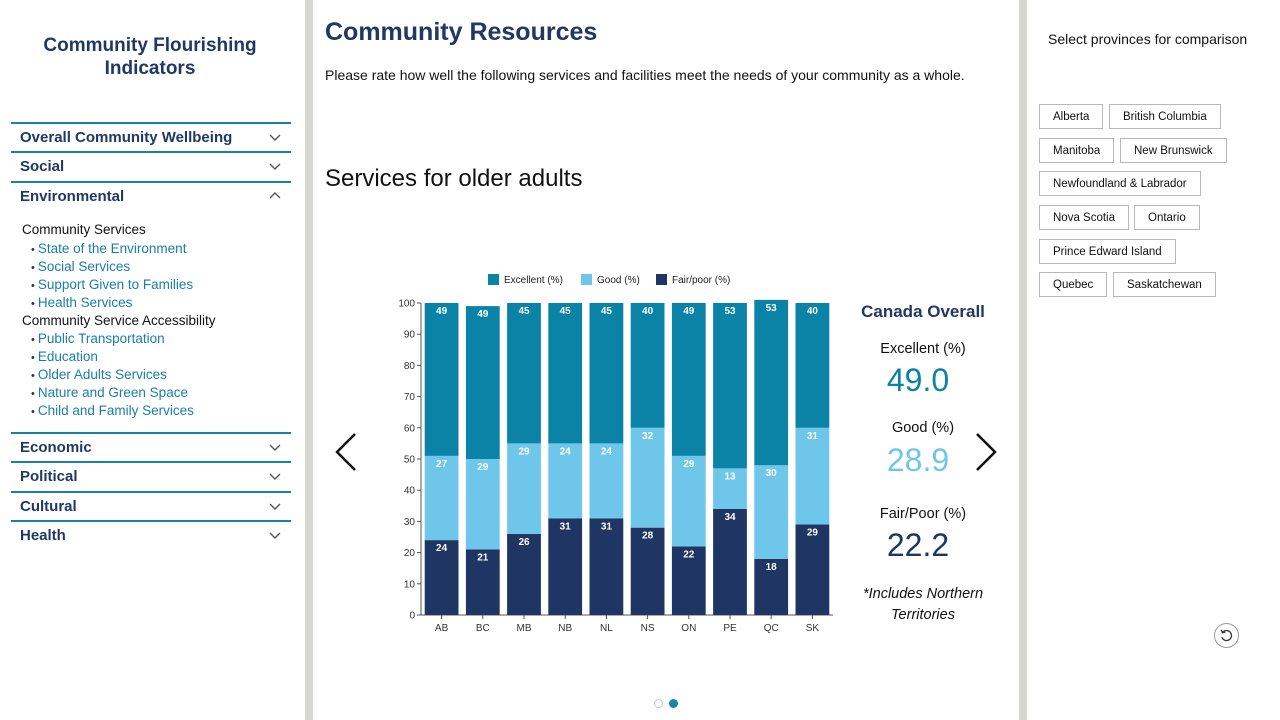 This screenshot has height=720, width=1280. Describe the element at coordinates (151, 136) in the screenshot. I see `accordion-overall-community-wellbeing: Overall Community Wellbeing` at that location.